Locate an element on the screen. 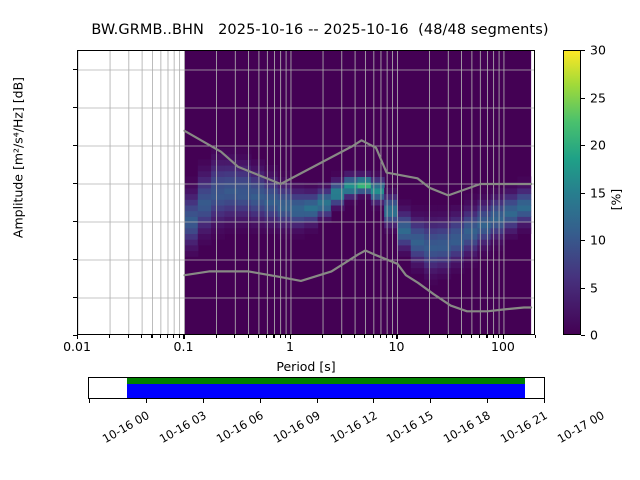 This screenshot has width=640, height=480. y-axis-label: Amplitude [m²/s⁴/Hz] [dB] is located at coordinates (18, 157).